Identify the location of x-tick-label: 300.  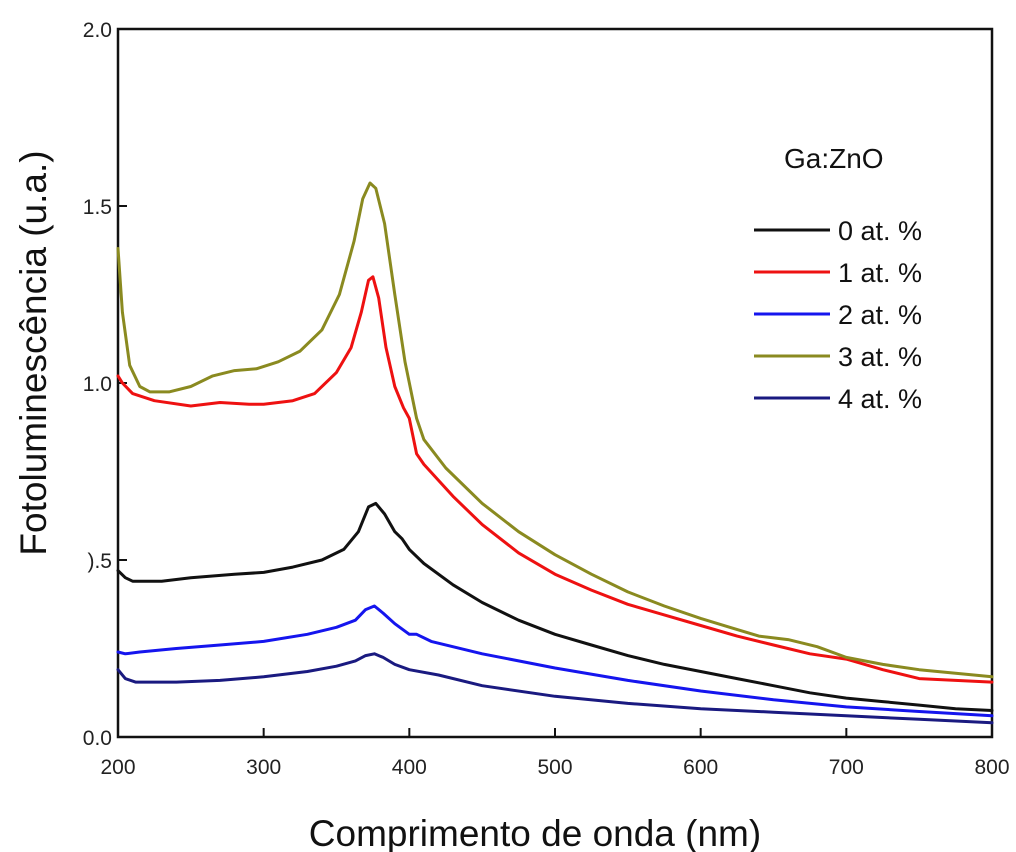
(263, 767).